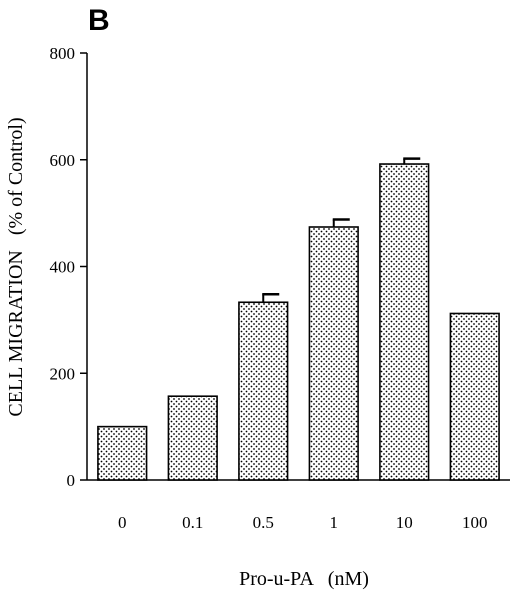 The height and width of the screenshot is (592, 520). What do you see at coordinates (63, 267) in the screenshot?
I see `y-tick-label: 400` at bounding box center [63, 267].